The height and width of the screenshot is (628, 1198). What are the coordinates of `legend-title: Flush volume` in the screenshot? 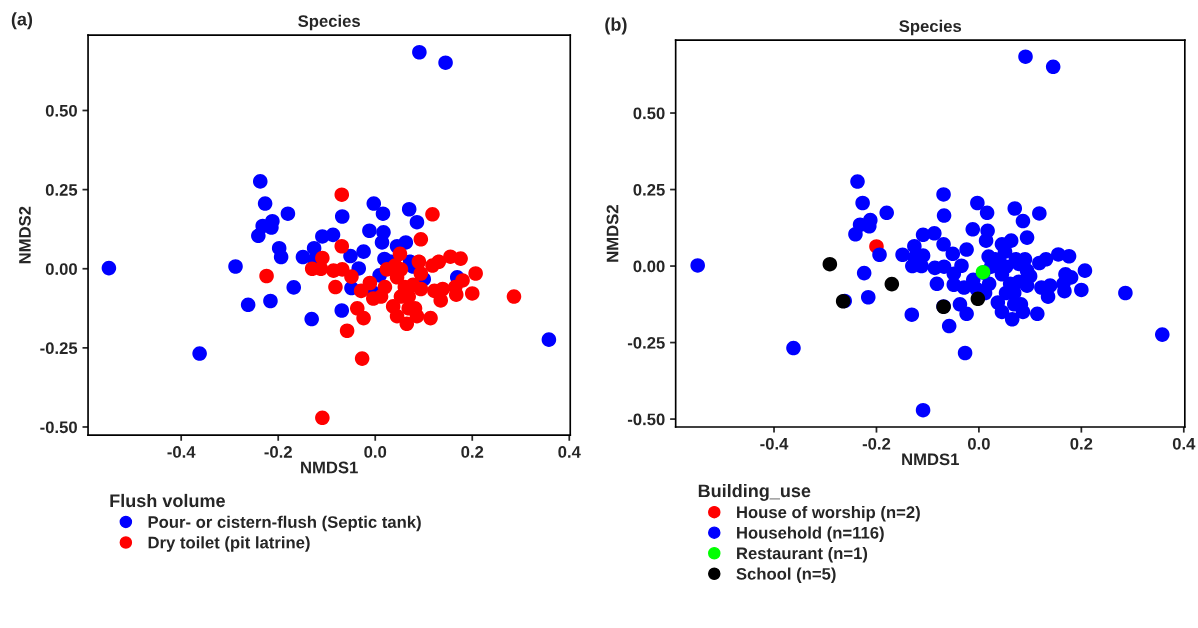 It's located at (167, 500).